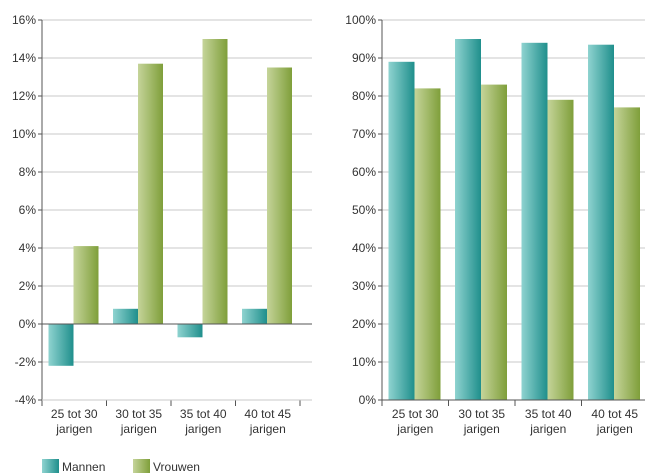 The image size is (645, 475). I want to click on y-tick-label: 4%, so click(28, 248).